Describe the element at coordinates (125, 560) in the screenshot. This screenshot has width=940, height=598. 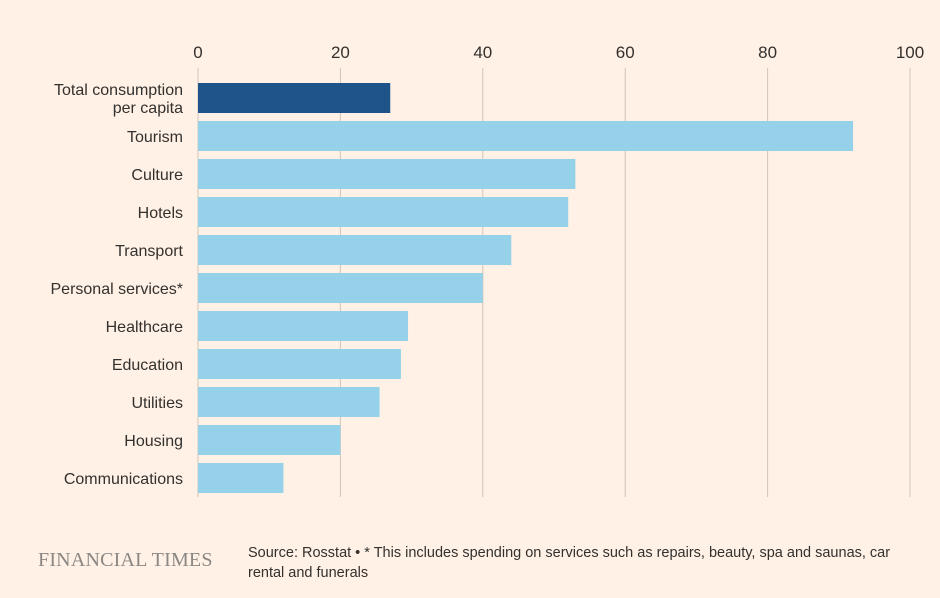
I see `ft-logo: FINANCIAL TIMES` at that location.